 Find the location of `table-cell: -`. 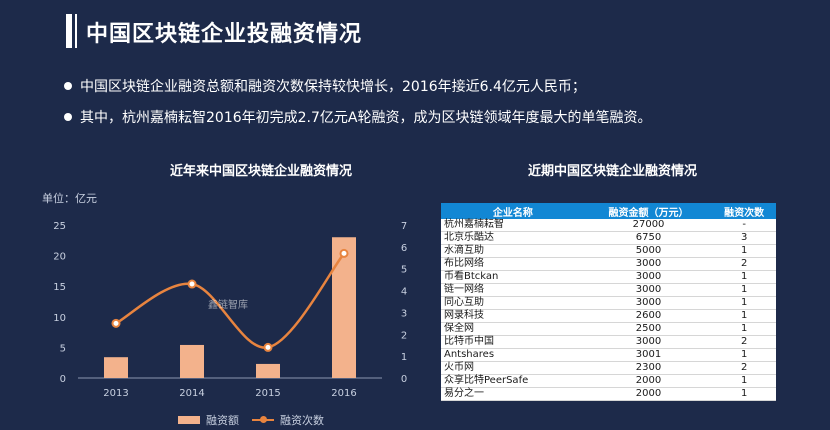

table-cell: - is located at coordinates (744, 225).